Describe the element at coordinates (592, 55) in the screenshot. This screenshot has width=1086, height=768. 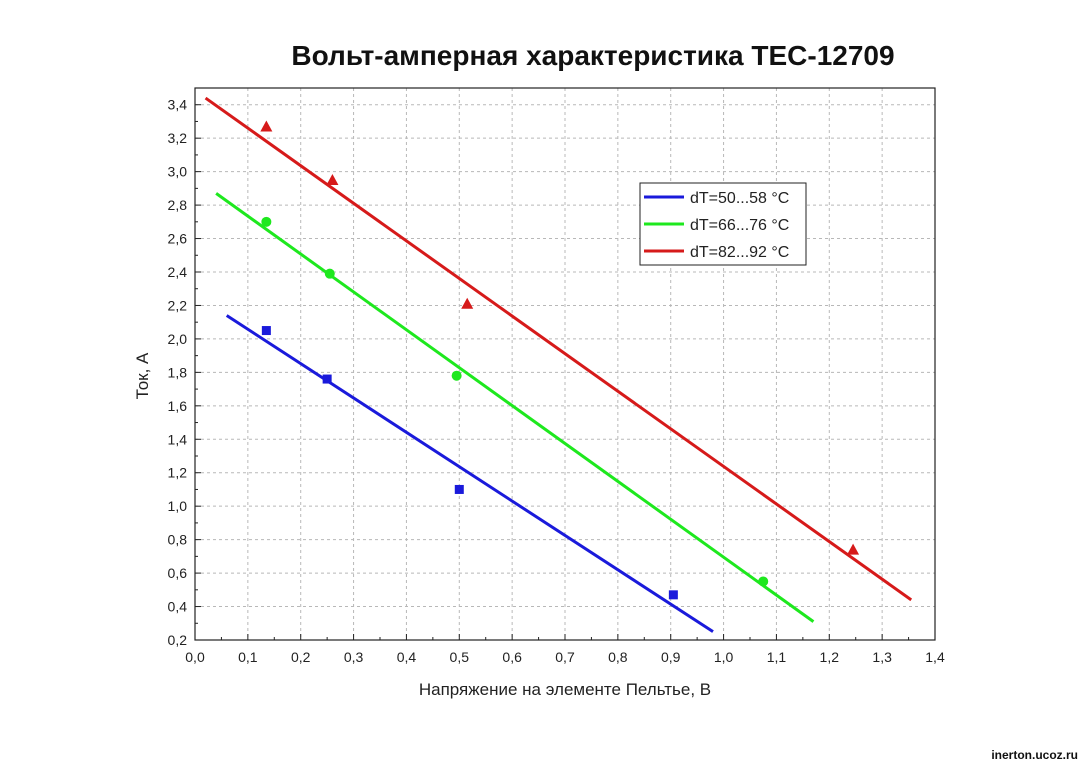
I see `chart-title: Вольт-амперная характеристика TEC-12709` at that location.